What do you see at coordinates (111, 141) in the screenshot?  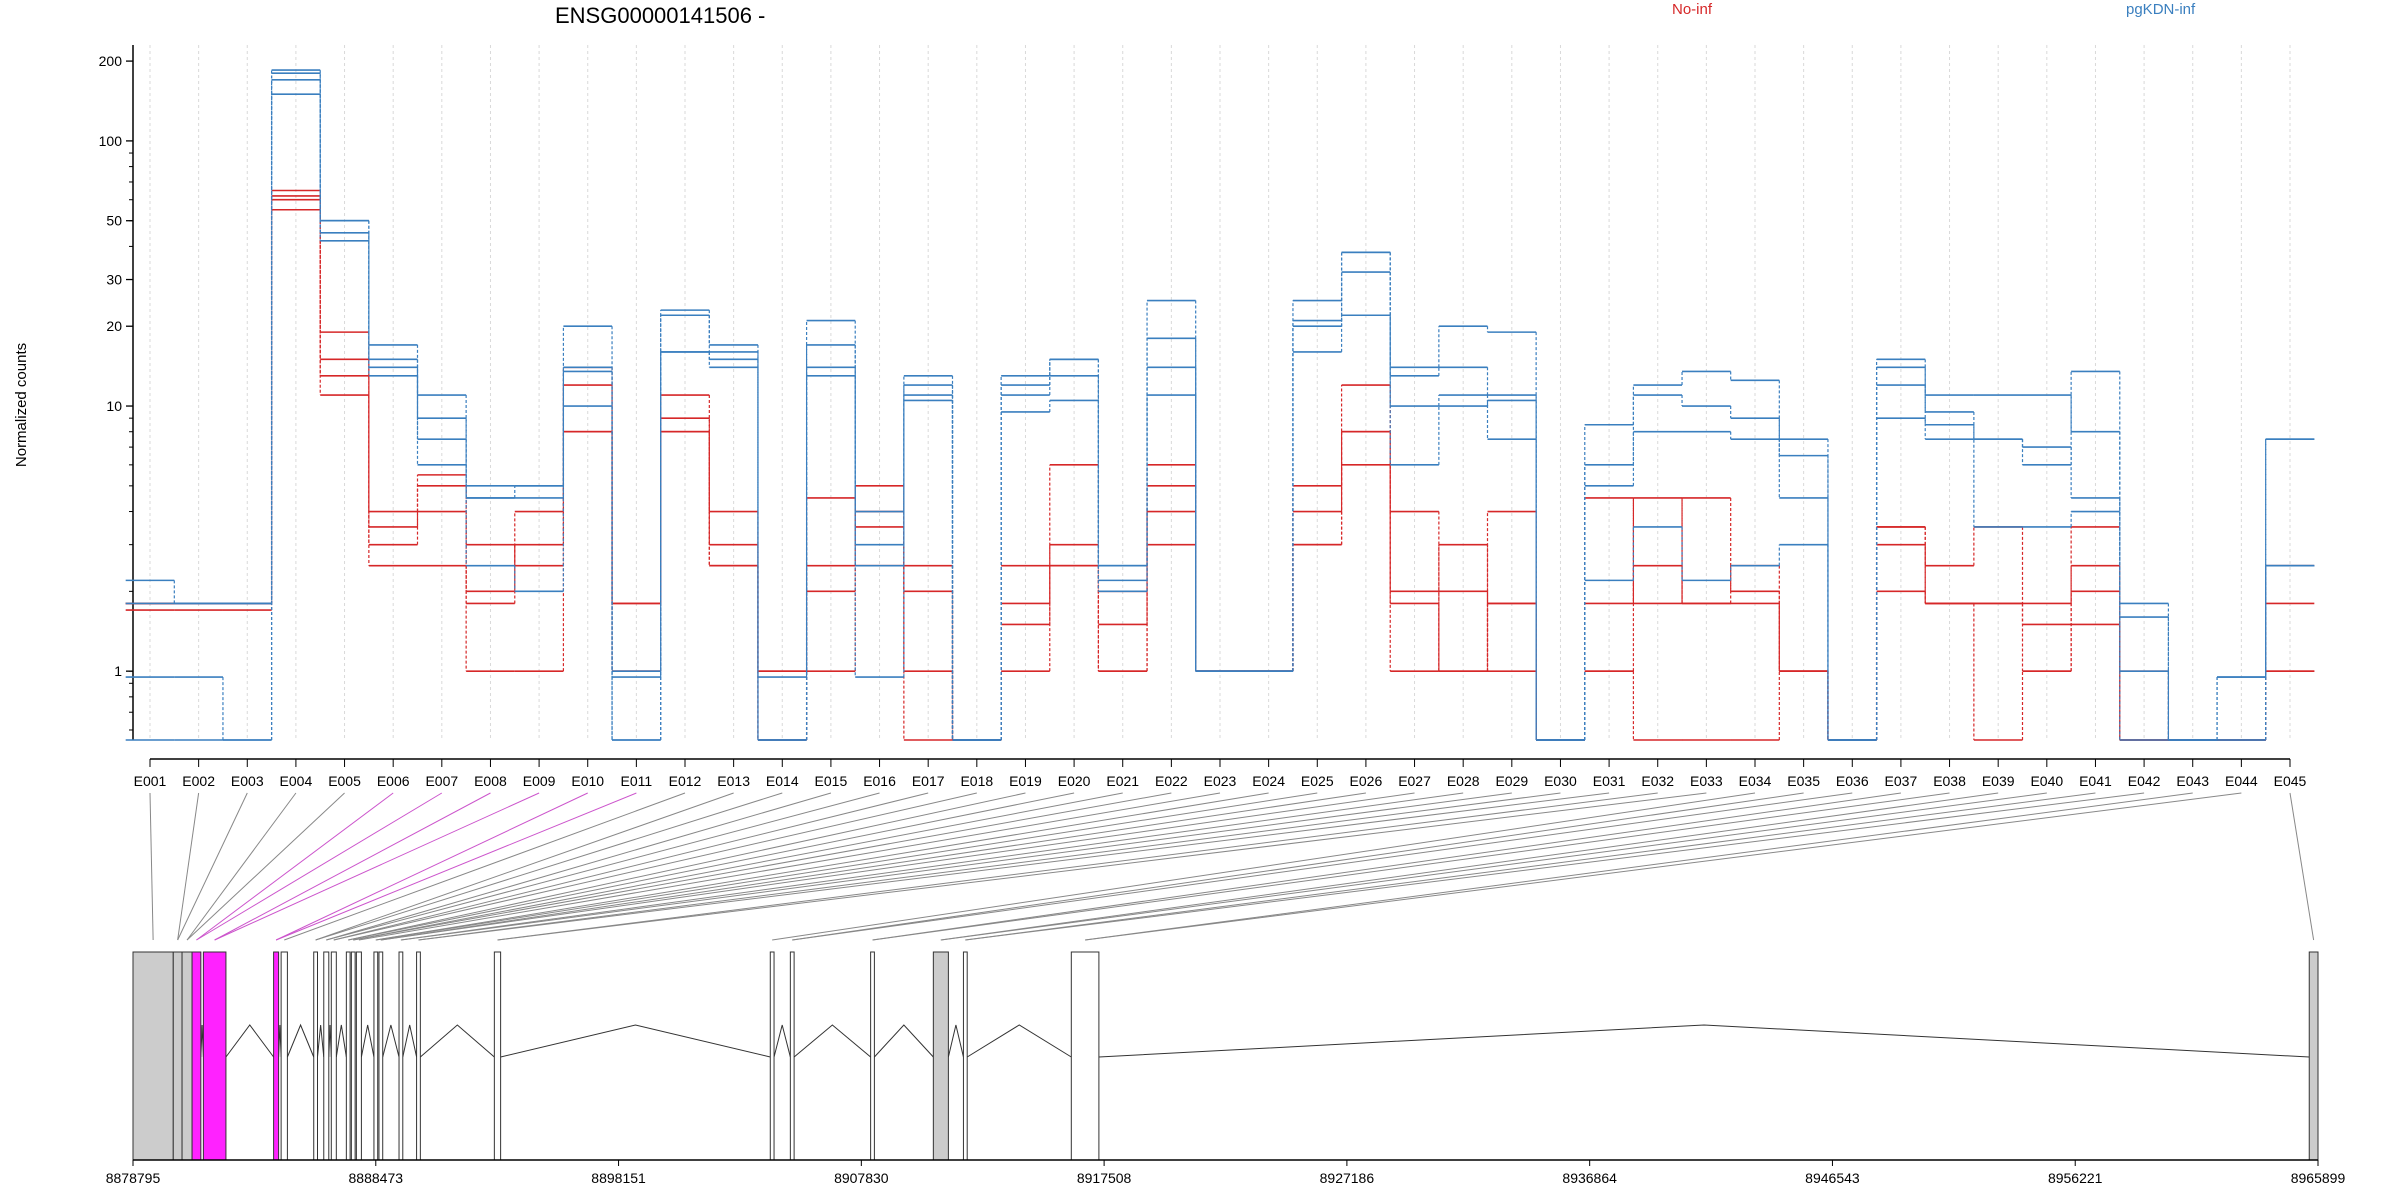 I see `y-tick-label: 100` at bounding box center [111, 141].